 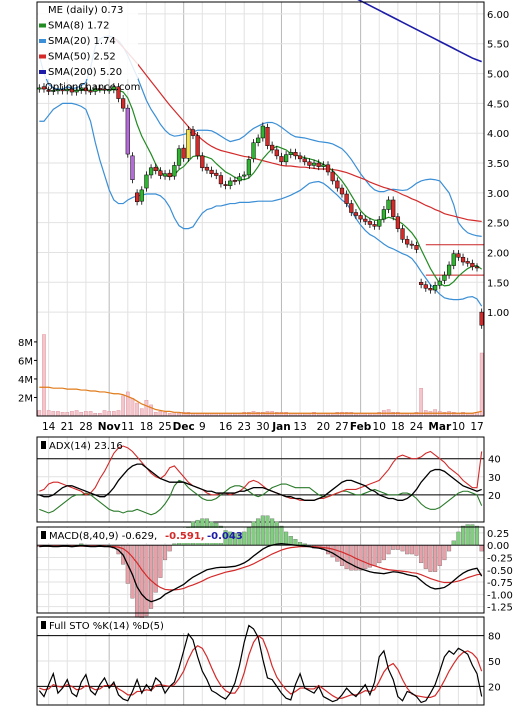 What do you see at coordinates (494, 496) in the screenshot?
I see `adx-tick-label: 20` at bounding box center [494, 496].